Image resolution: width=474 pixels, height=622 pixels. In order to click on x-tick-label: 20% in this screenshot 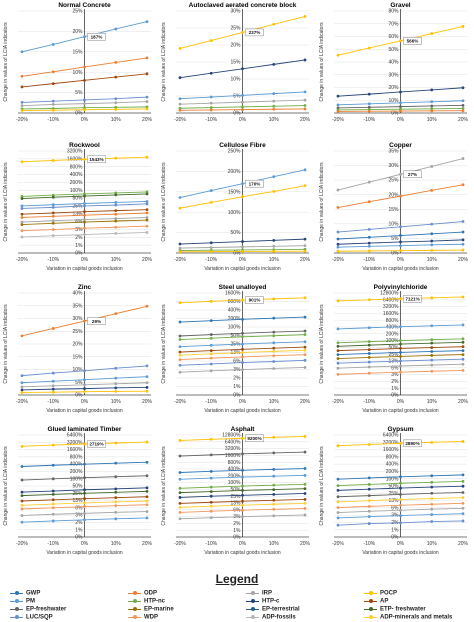, I will do `click(305, 120)`.